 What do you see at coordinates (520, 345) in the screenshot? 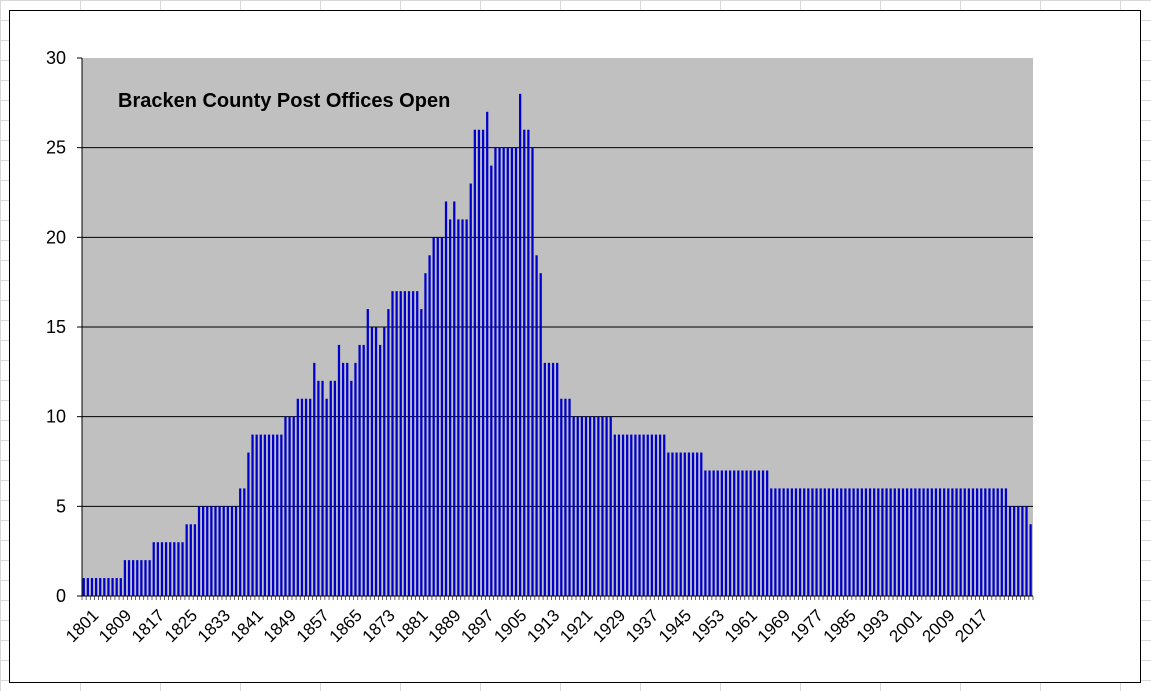
I see `bar-1907` at bounding box center [520, 345].